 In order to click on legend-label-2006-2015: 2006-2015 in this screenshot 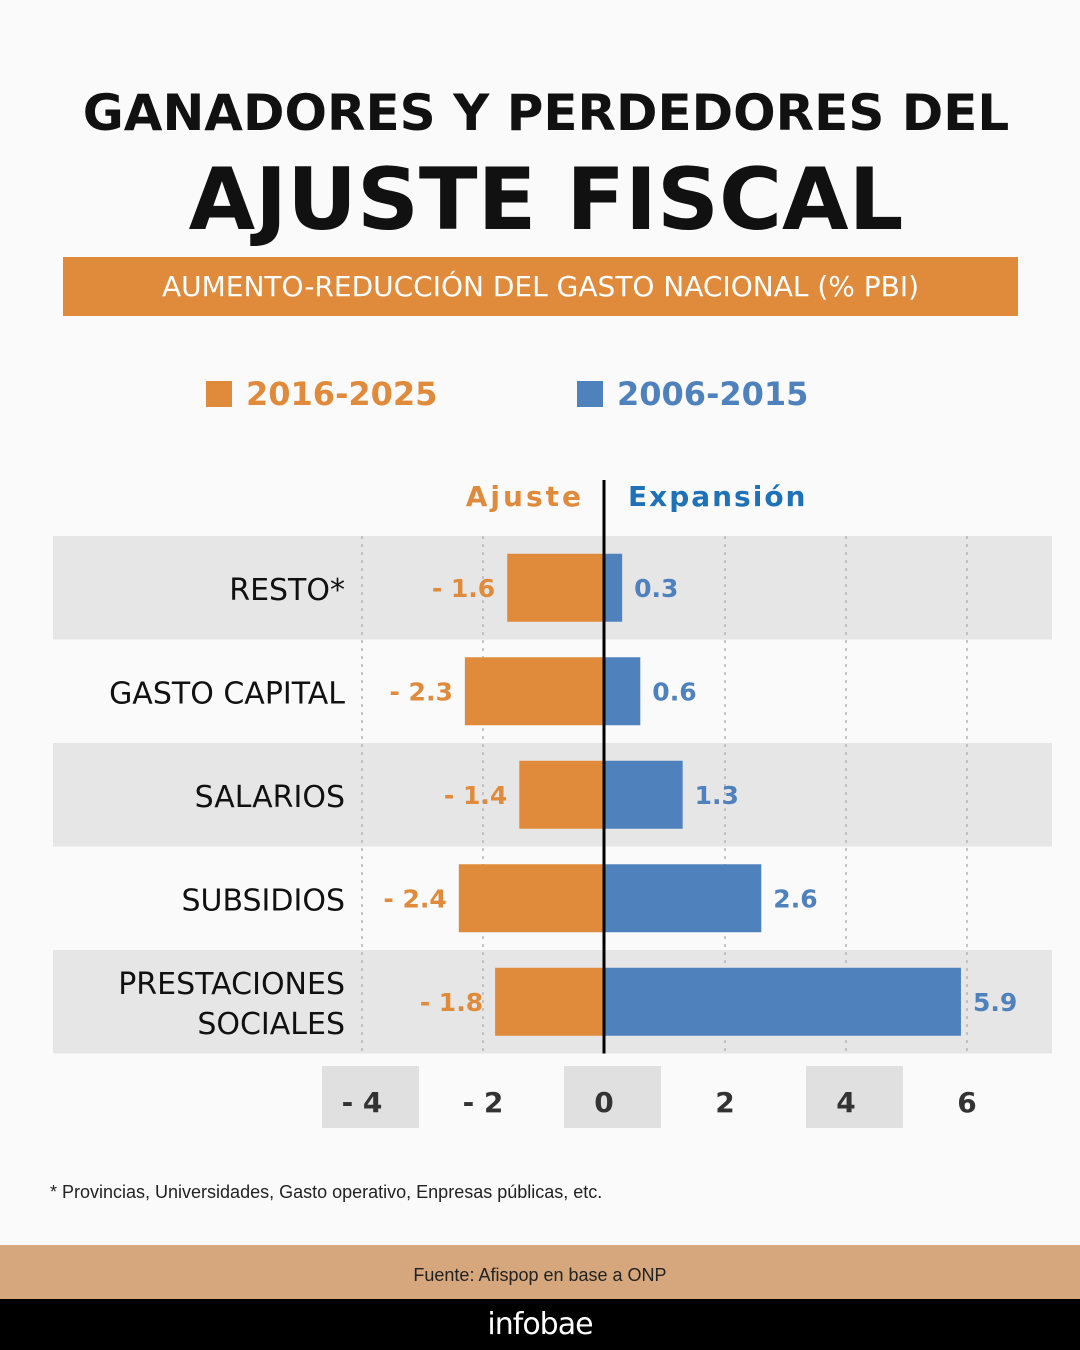, I will do `click(713, 394)`.